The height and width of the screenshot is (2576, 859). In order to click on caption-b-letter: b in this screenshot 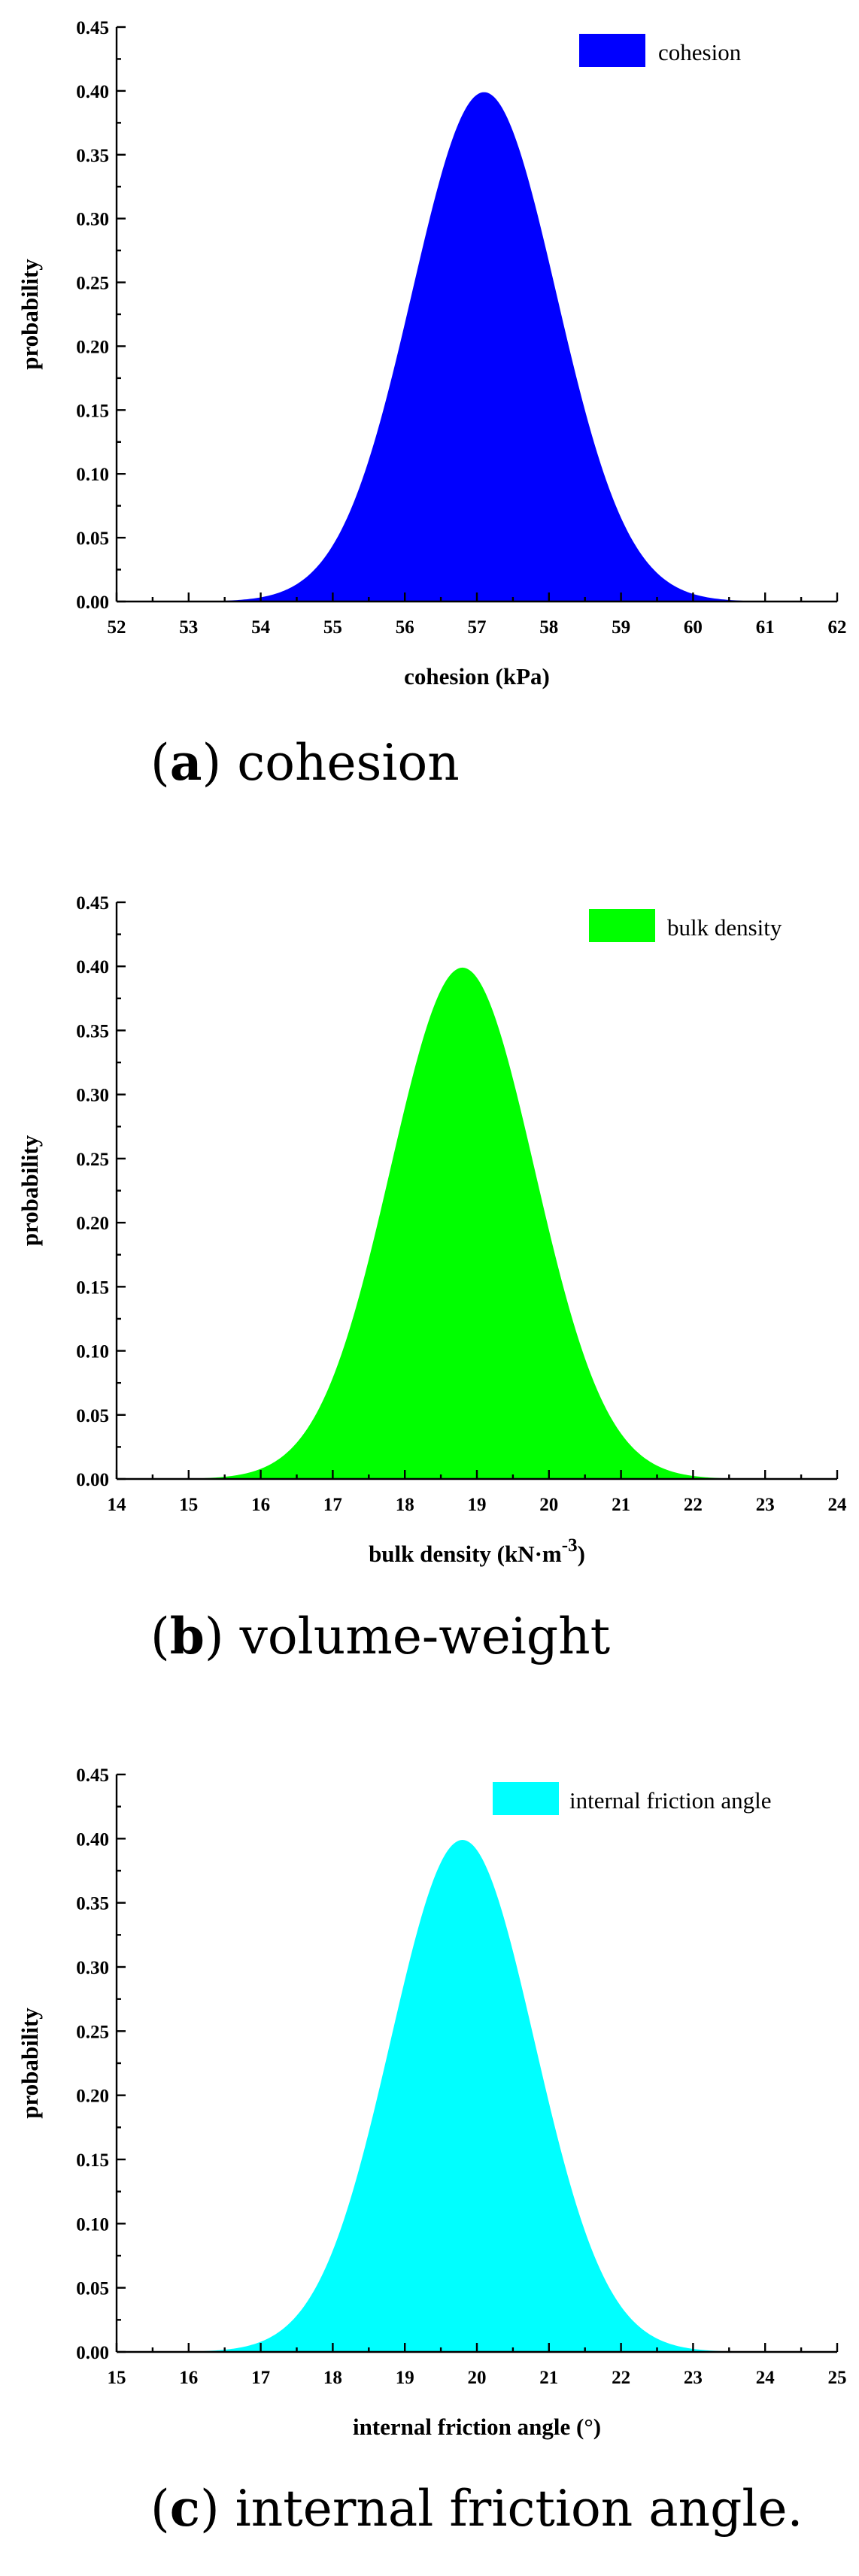, I will do `click(187, 1636)`.